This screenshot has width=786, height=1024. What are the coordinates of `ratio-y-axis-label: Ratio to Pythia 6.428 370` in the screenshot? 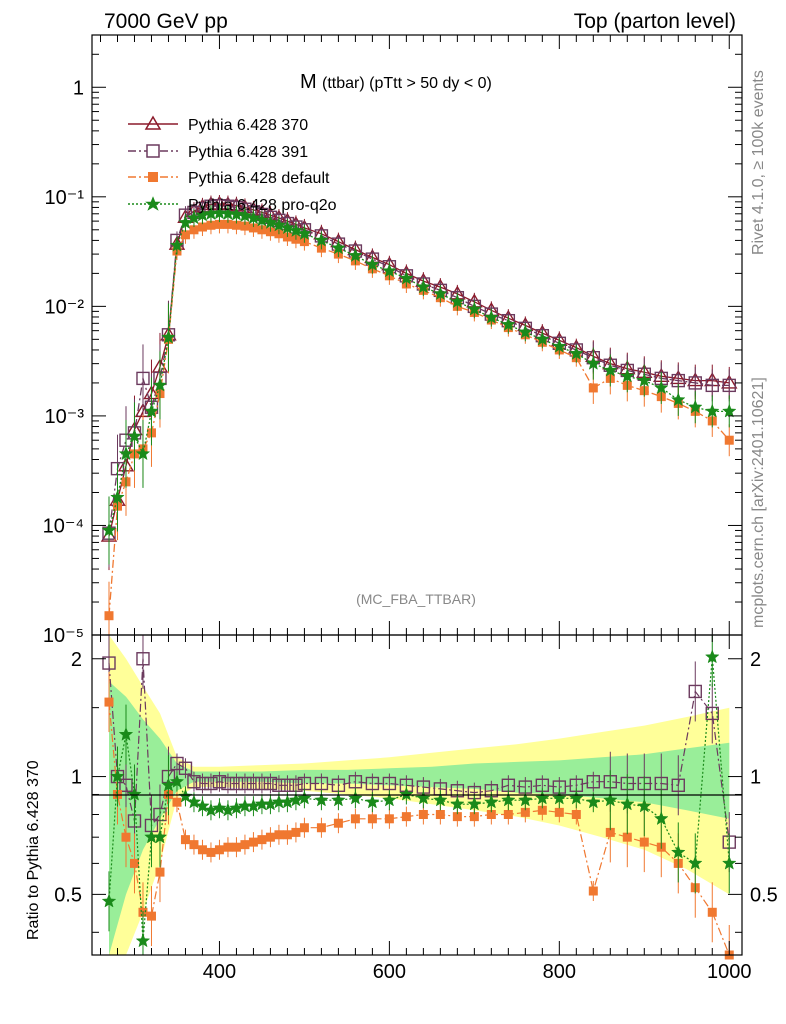 It's located at (33, 850).